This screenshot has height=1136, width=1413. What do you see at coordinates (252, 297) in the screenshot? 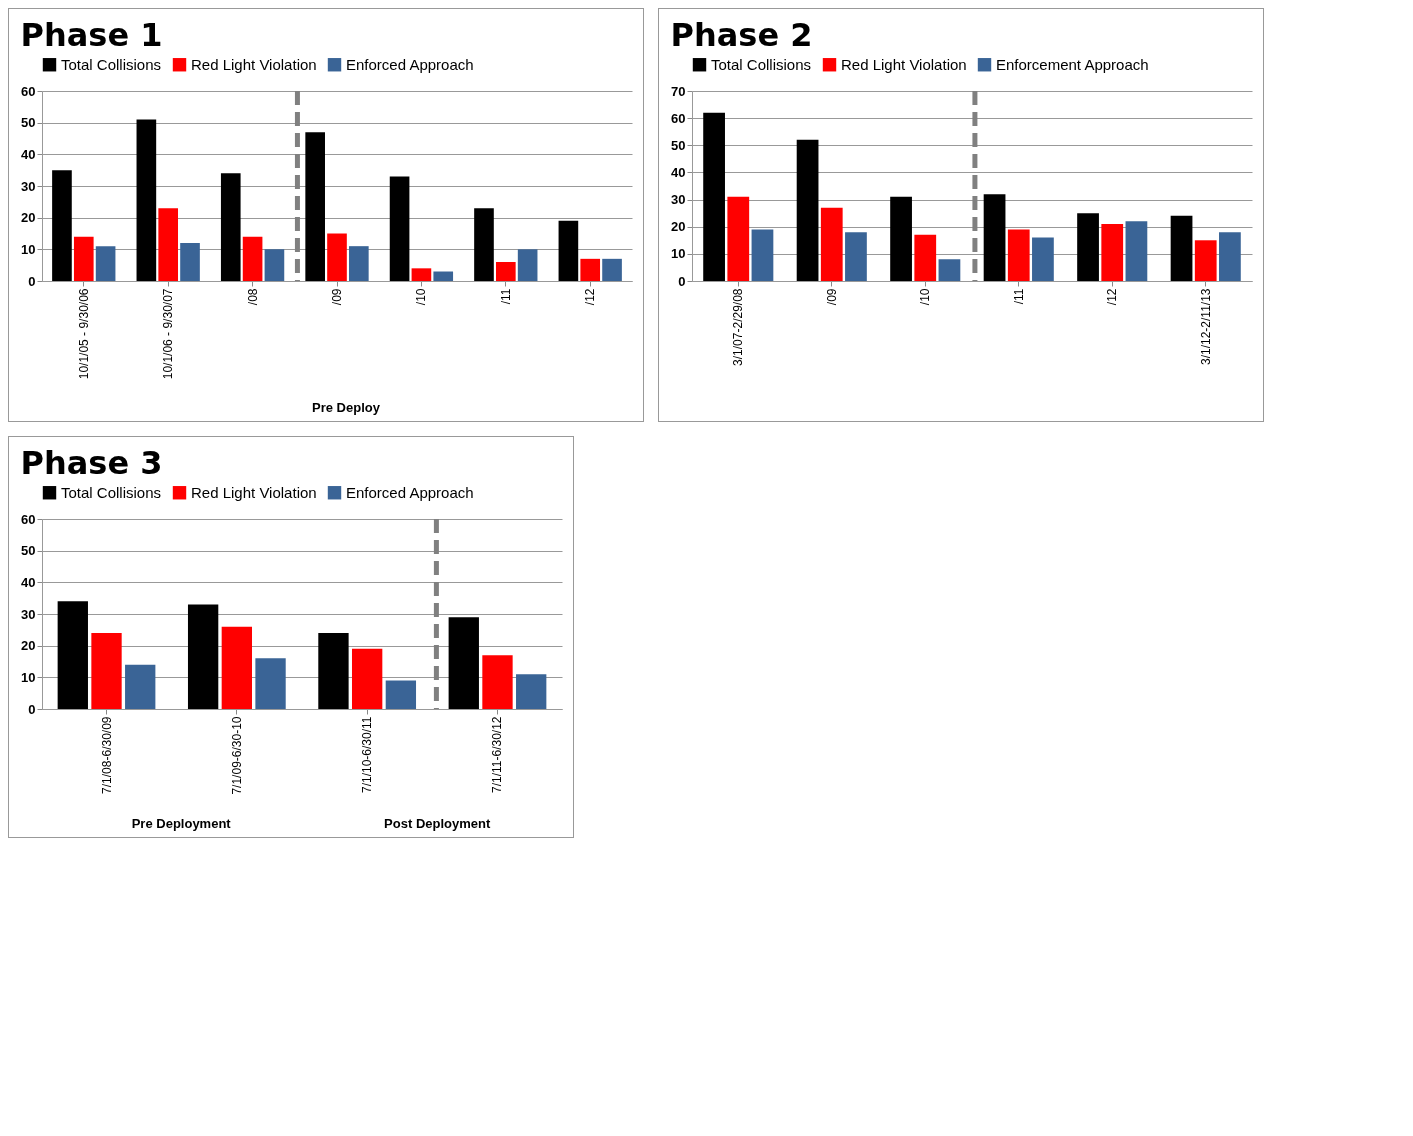
I see `x-tick-label: /08` at bounding box center [252, 297].